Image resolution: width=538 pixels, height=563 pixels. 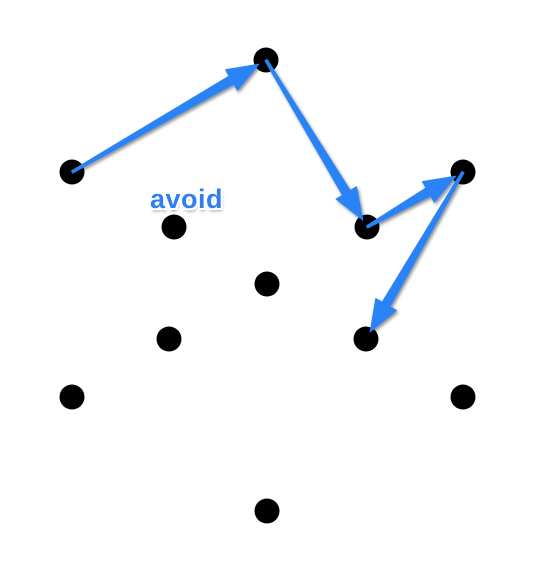 What do you see at coordinates (411, 202) in the screenshot?
I see `arrow-inner-upper-right-to-upper-right` at bounding box center [411, 202].